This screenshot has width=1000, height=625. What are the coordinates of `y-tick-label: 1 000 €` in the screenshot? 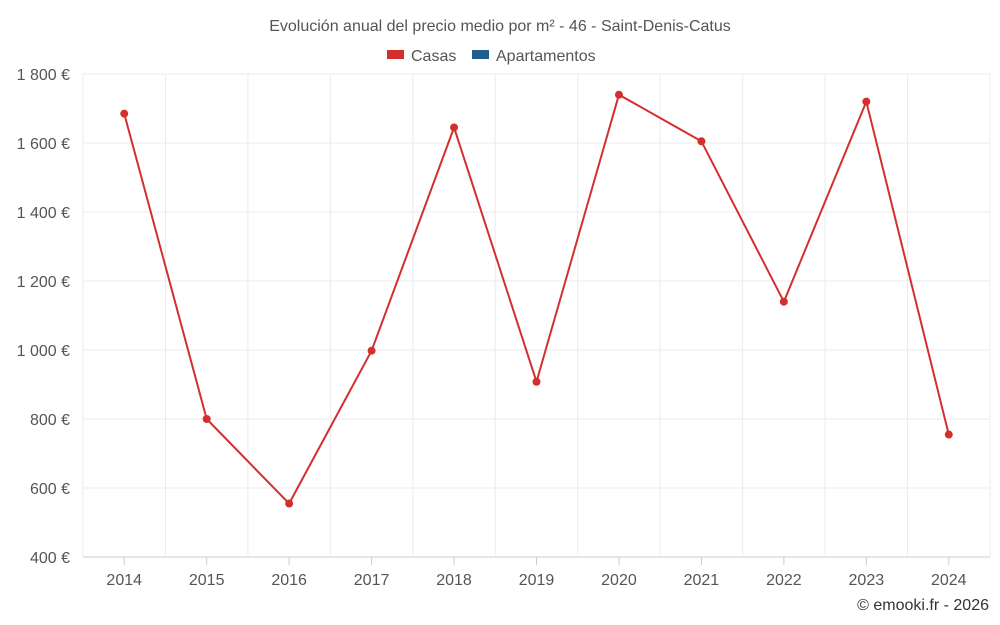 It's located at (43, 351).